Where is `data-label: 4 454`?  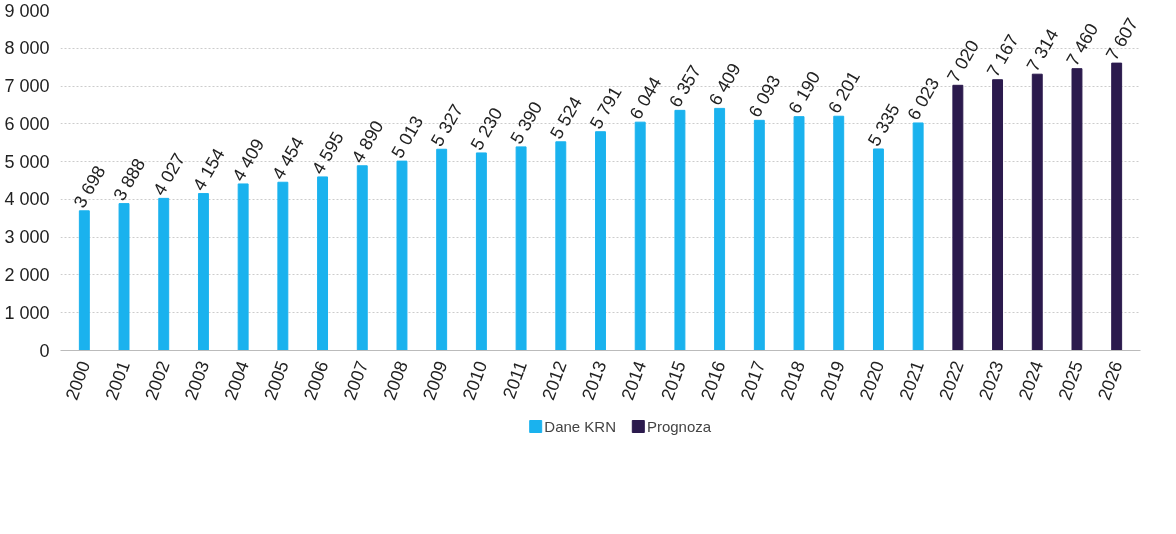 data-label: 4 454 is located at coordinates (288, 158).